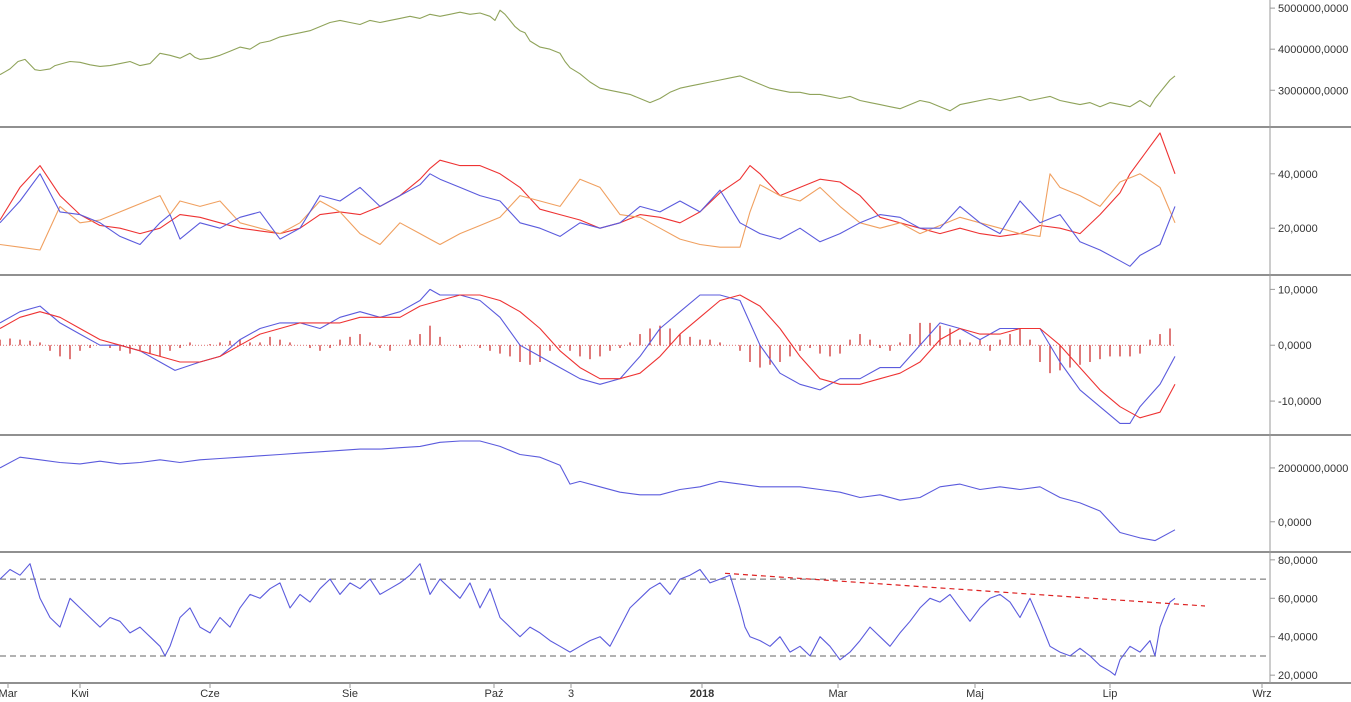  Describe the element at coordinates (80, 694) in the screenshot. I see `x-tick-label: Kwi` at that location.